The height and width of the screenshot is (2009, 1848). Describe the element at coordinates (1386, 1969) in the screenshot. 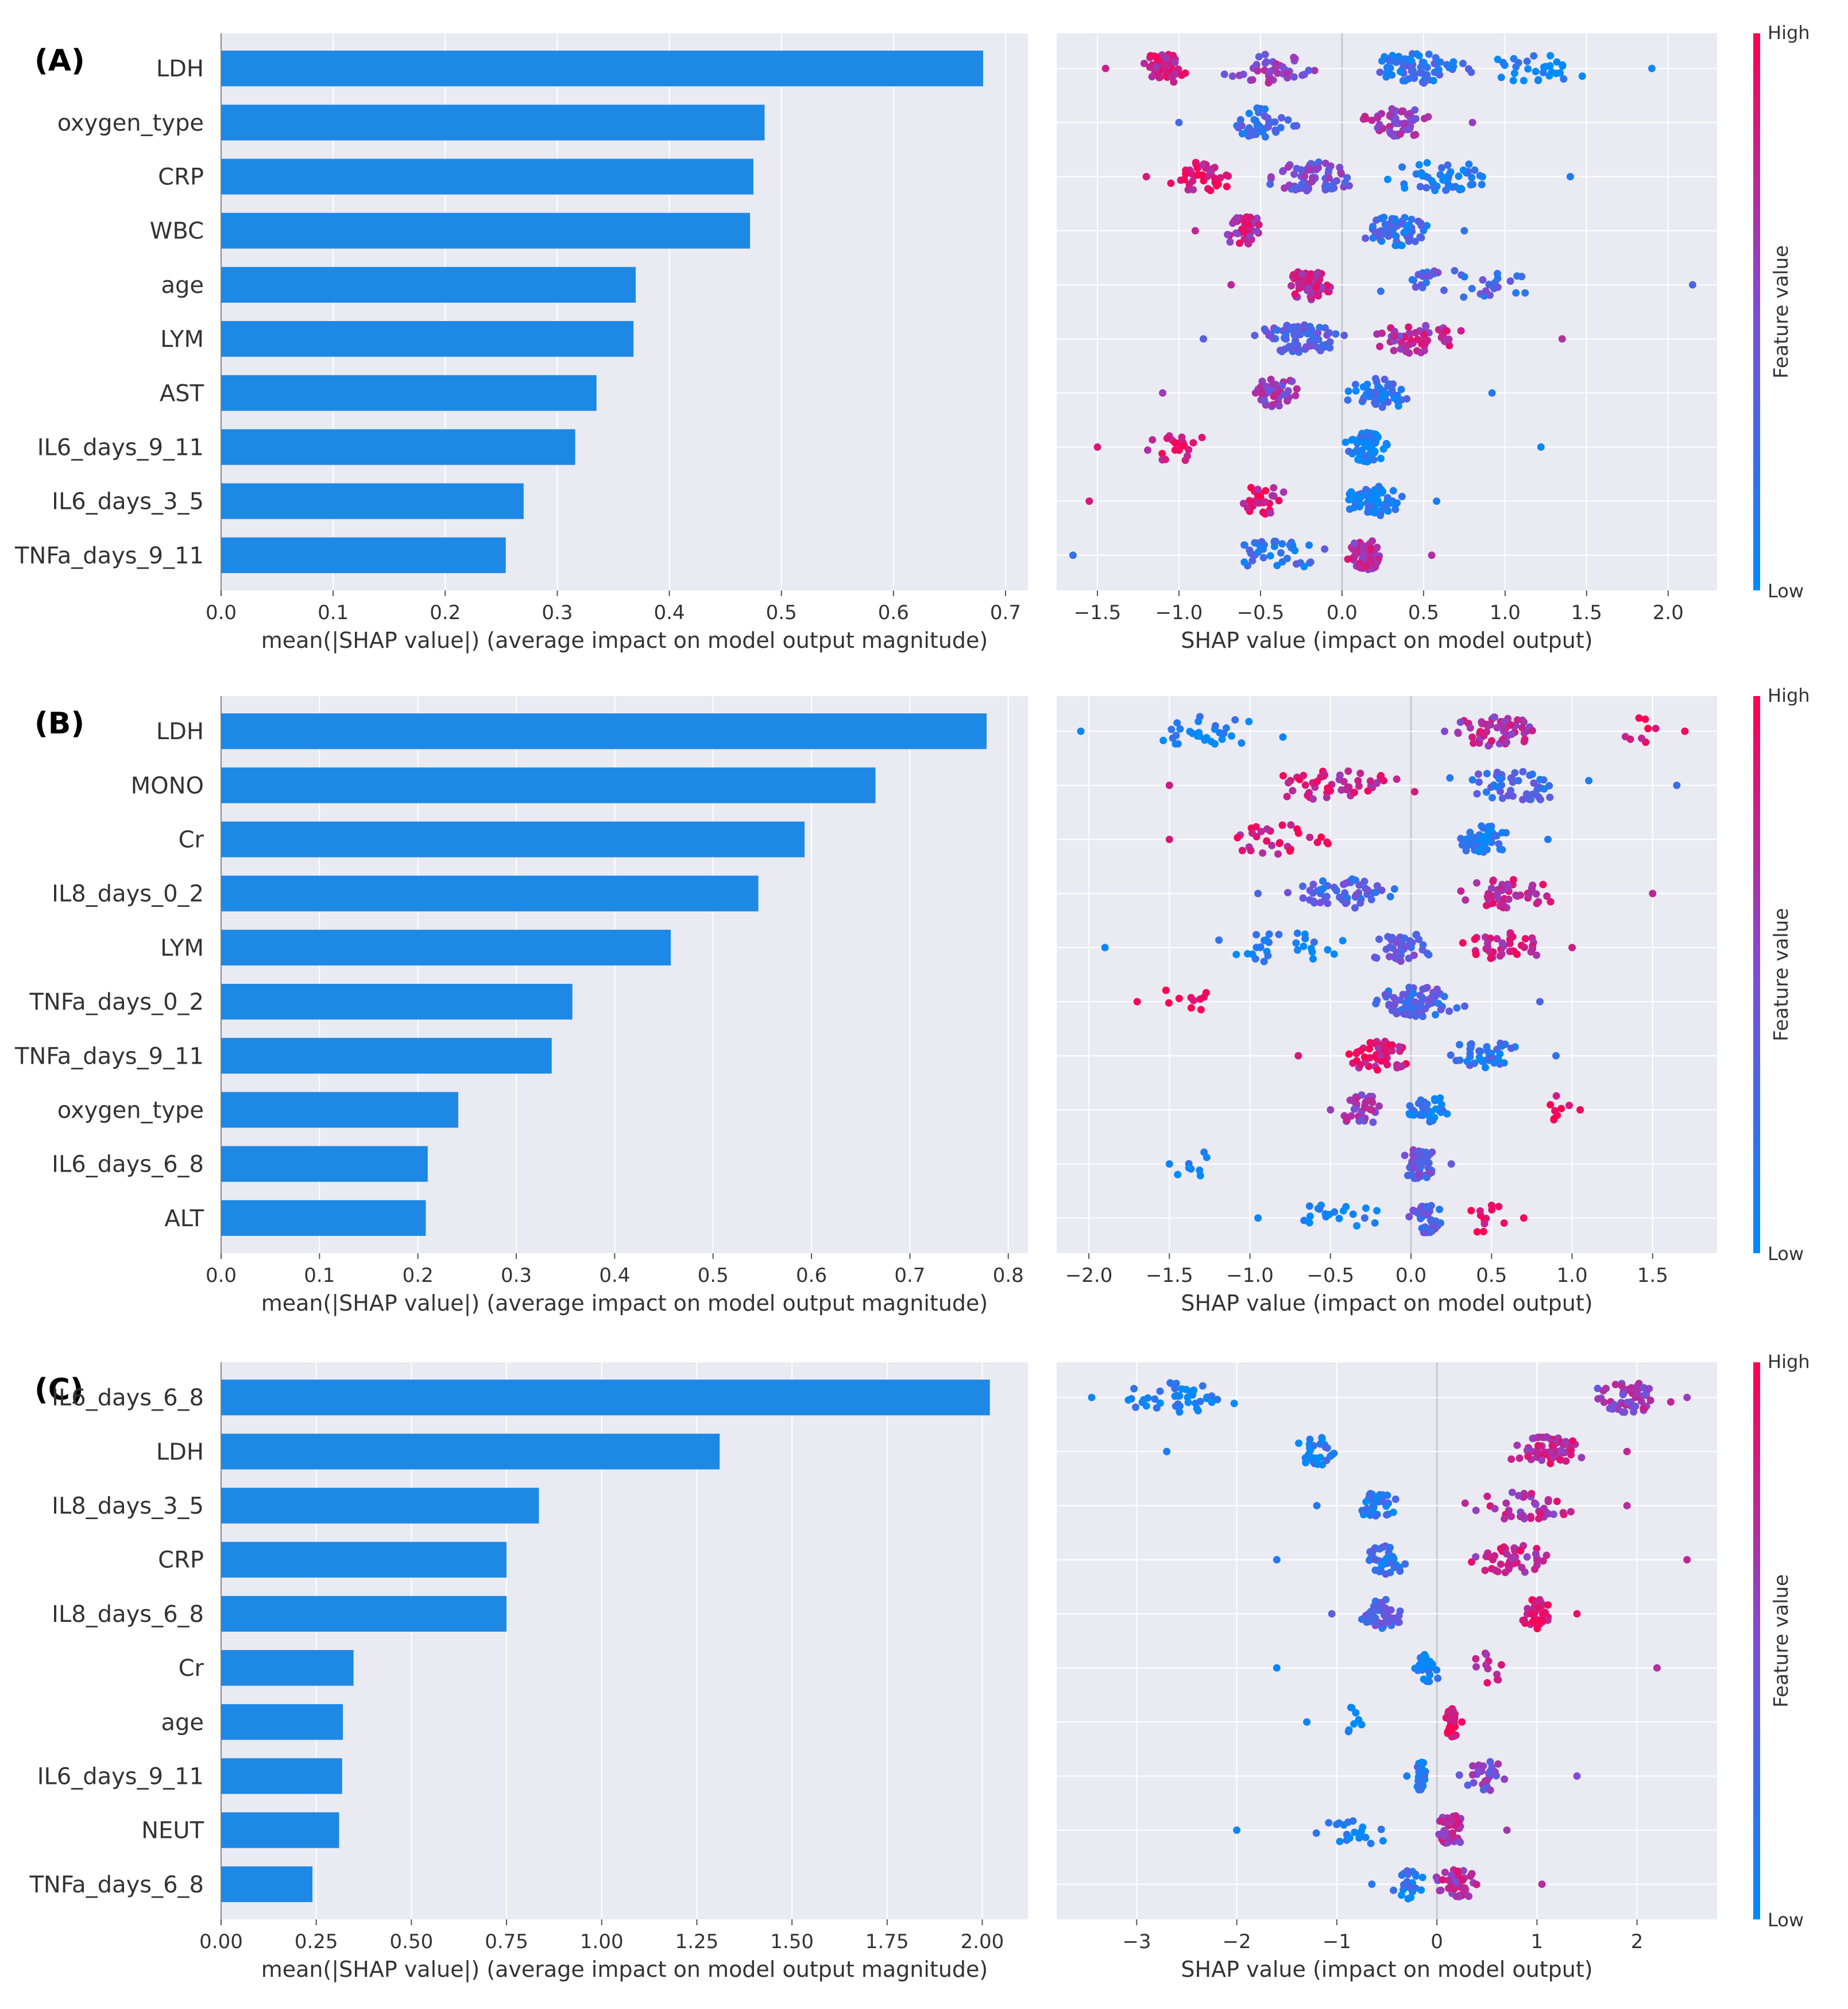

I see `beeswarm-x-axis-label: SHAP value (impact on model output)` at that location.